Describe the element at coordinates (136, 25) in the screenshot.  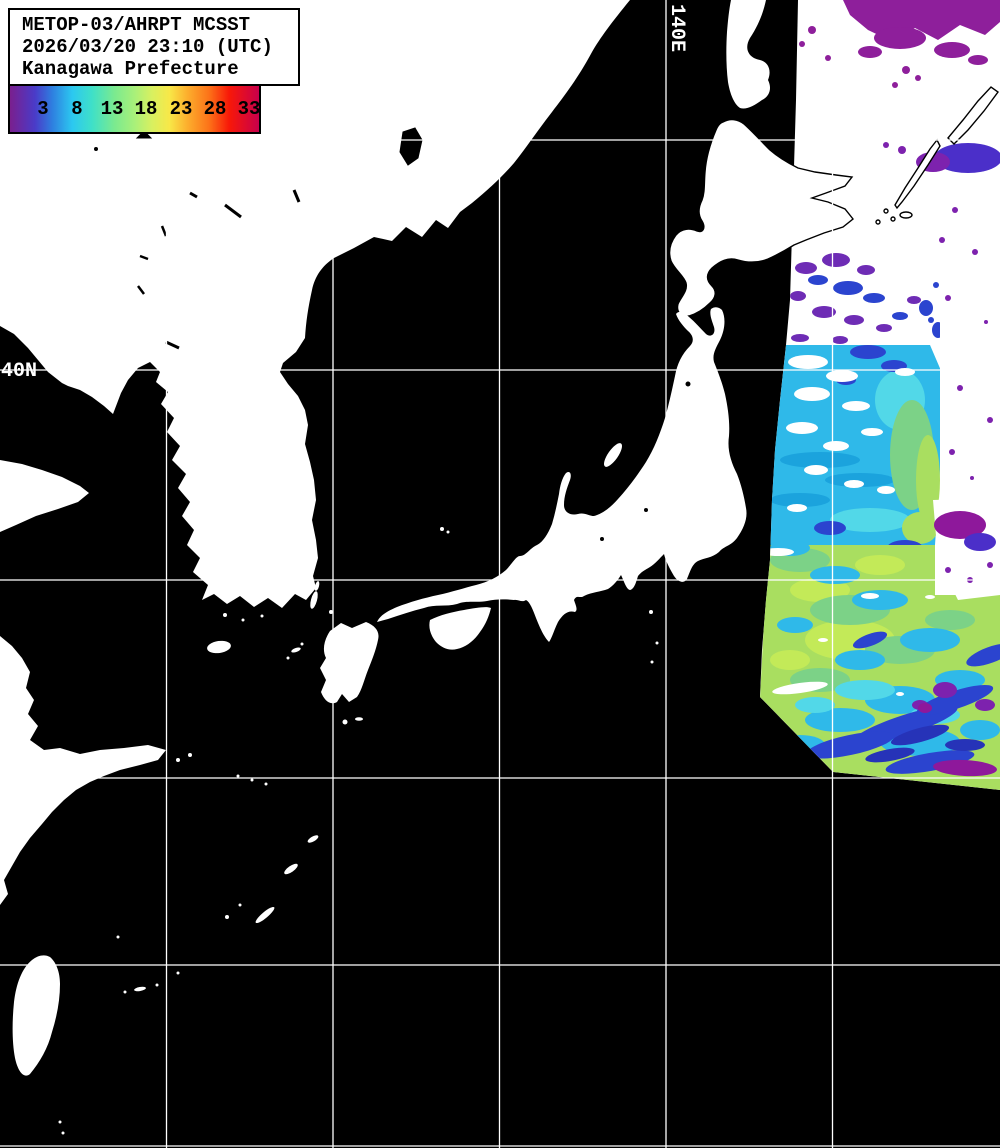
I see `product-name: METOP-03/AHRPT MCSST` at that location.